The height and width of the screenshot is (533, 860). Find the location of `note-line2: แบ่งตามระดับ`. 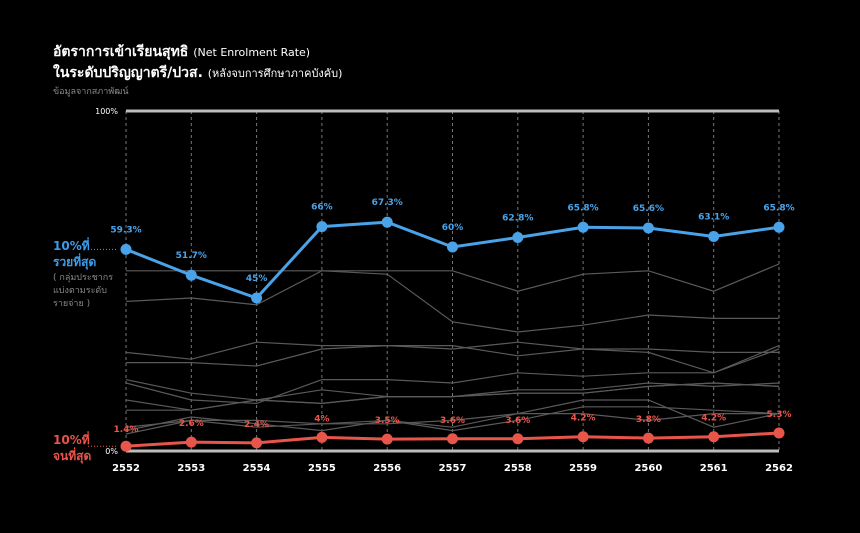

note-line2: แบ่งตามระดับ is located at coordinates (80, 291).